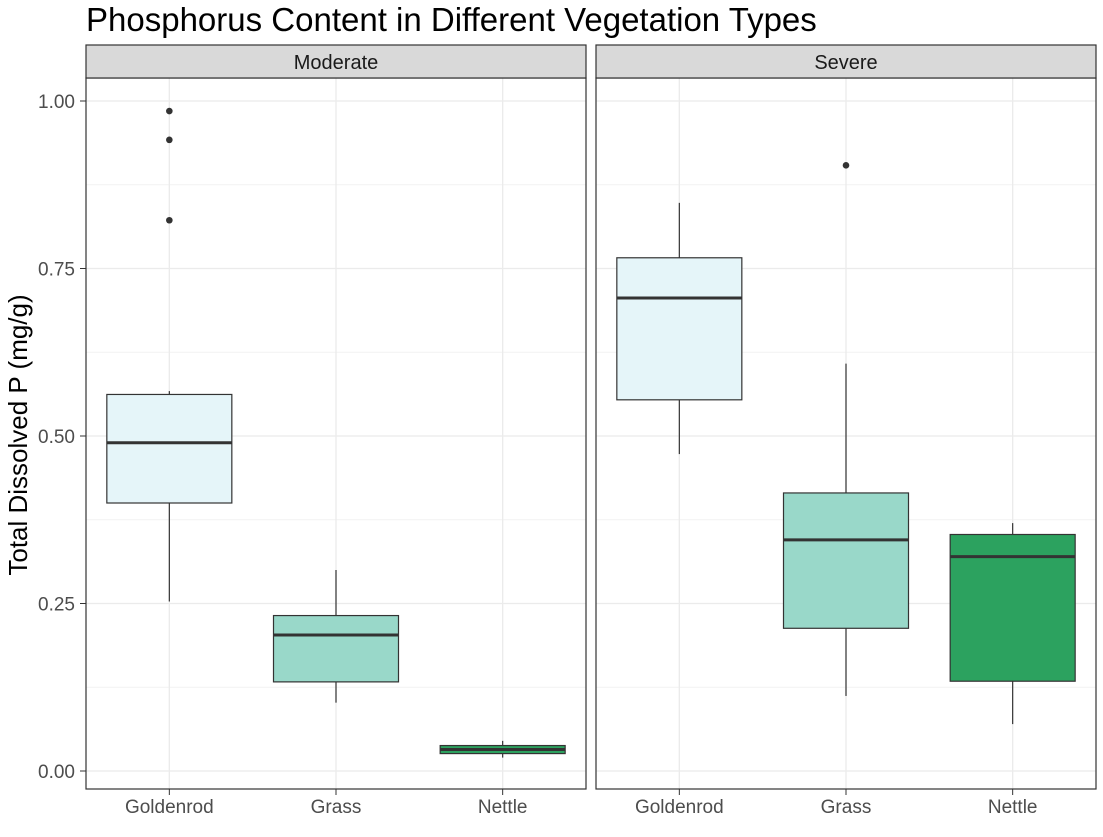 The width and height of the screenshot is (1103, 837). Describe the element at coordinates (56, 437) in the screenshot. I see `y-tick-label: 0.50` at that location.